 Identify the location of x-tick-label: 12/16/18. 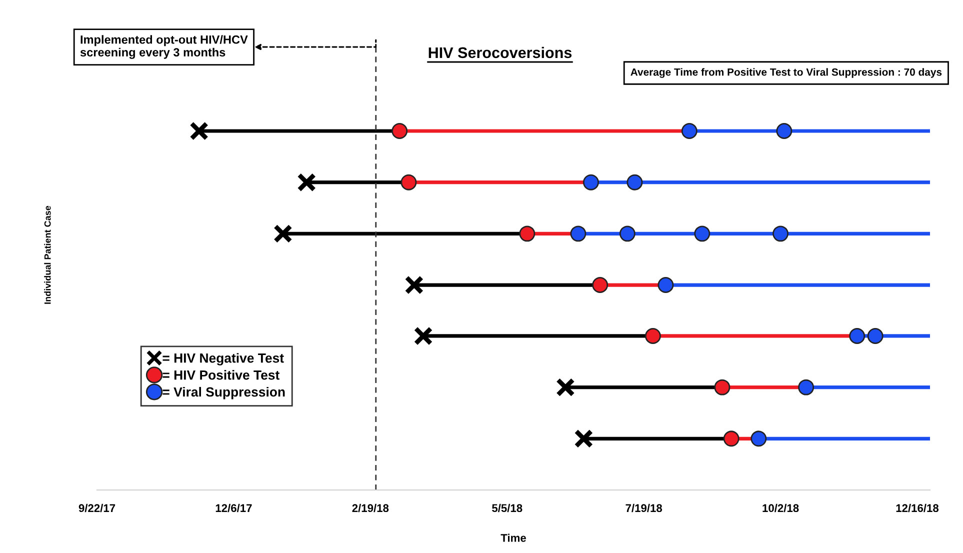
(917, 508).